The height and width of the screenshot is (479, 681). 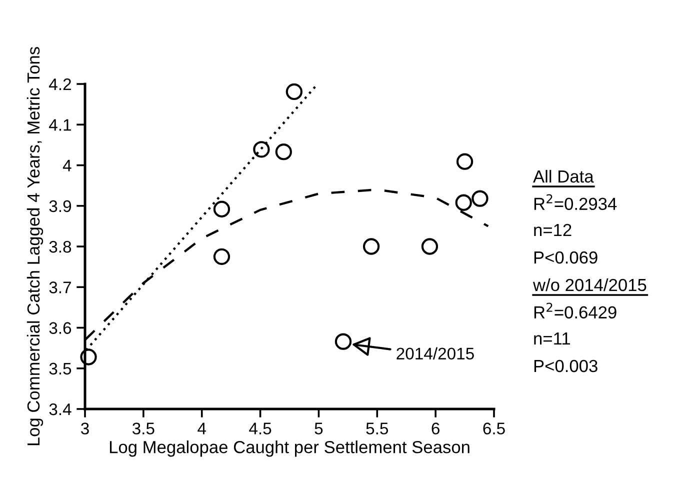 What do you see at coordinates (575, 310) in the screenshot?
I see `text: R$^{2}$=0.6429` at bounding box center [575, 310].